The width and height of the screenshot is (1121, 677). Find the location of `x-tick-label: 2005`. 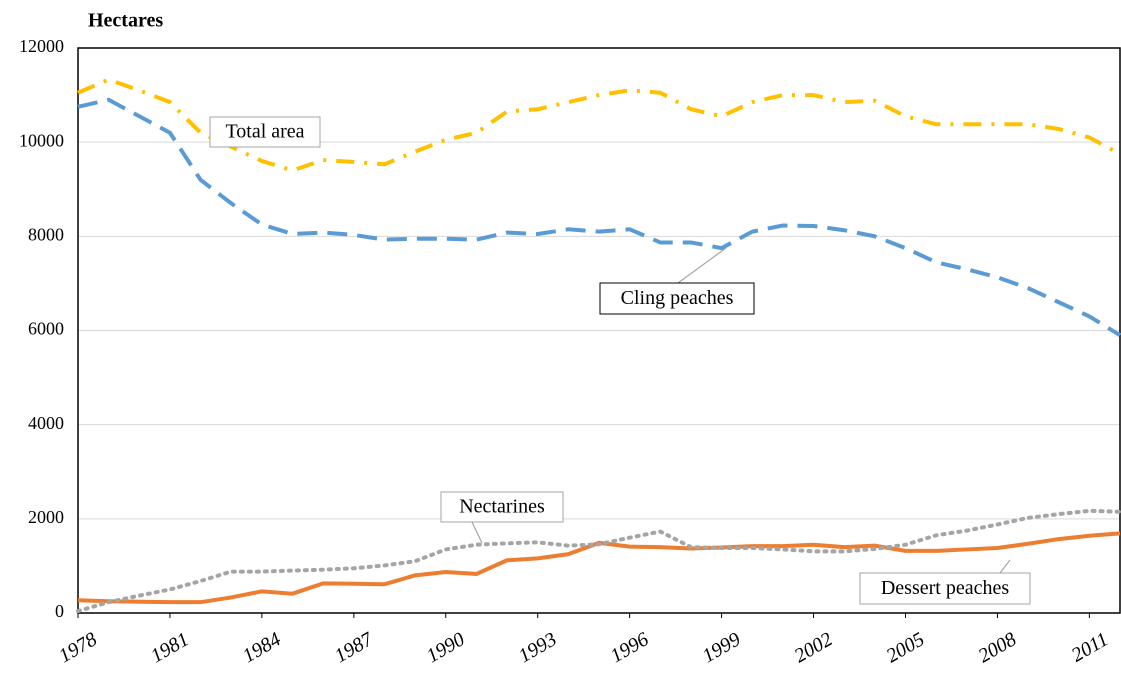

x-tick-label: 2005 is located at coordinates (906, 647).